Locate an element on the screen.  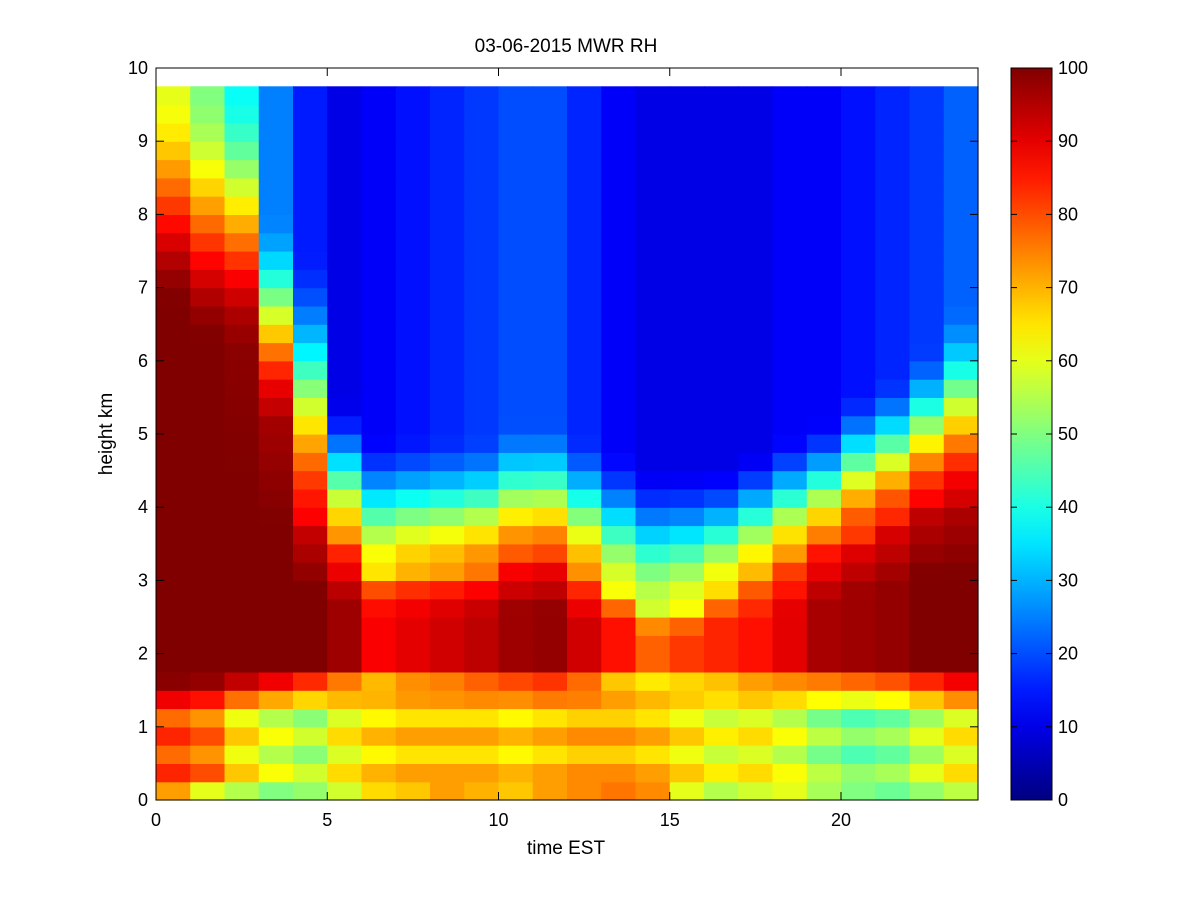
colorbar-tick-label: 0 is located at coordinates (1063, 800).